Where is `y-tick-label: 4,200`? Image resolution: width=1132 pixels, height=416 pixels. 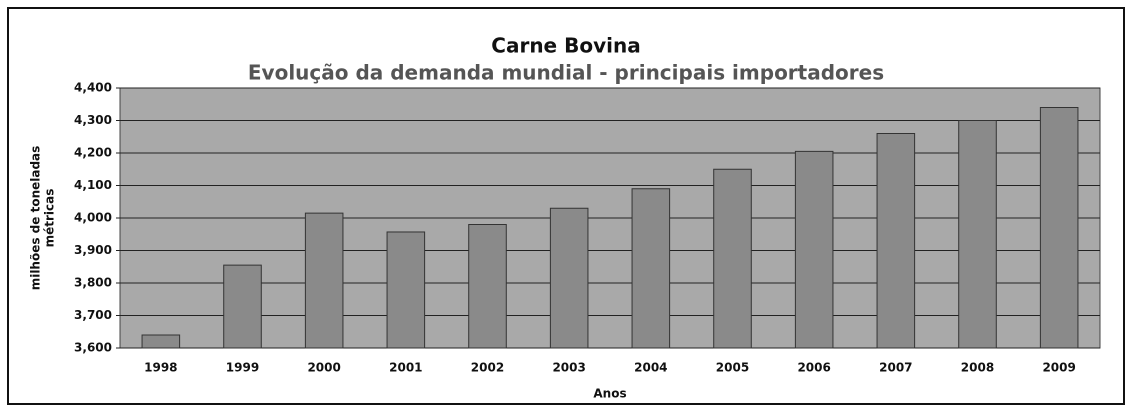 y-tick-label: 4,200 is located at coordinates (93, 153).